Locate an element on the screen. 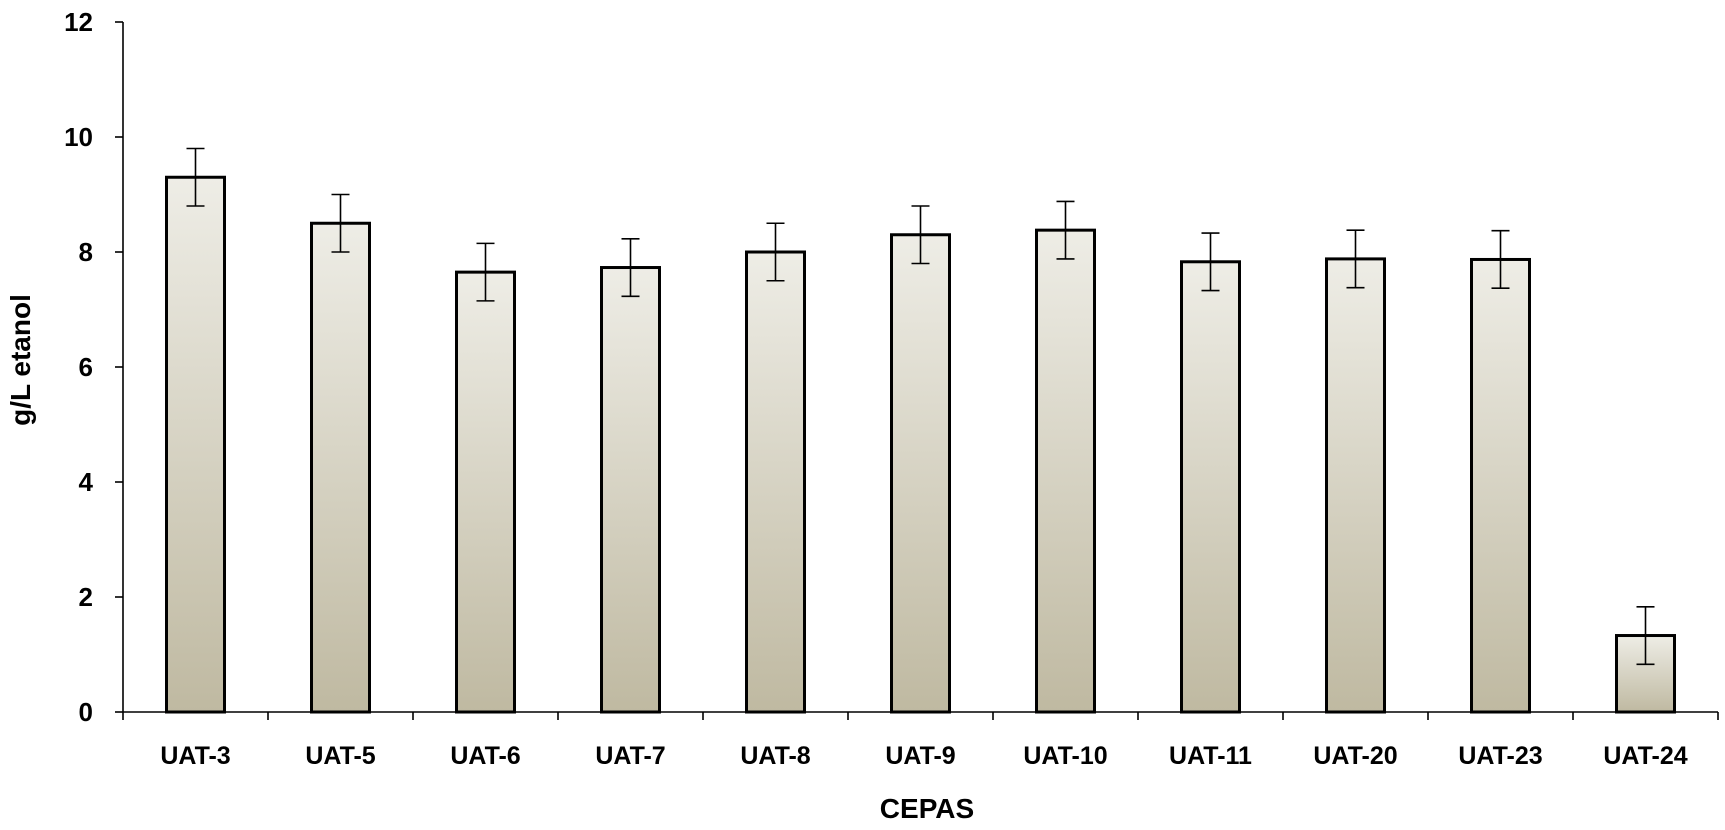 The image size is (1725, 830). y-tick-label: 10 is located at coordinates (78, 137).